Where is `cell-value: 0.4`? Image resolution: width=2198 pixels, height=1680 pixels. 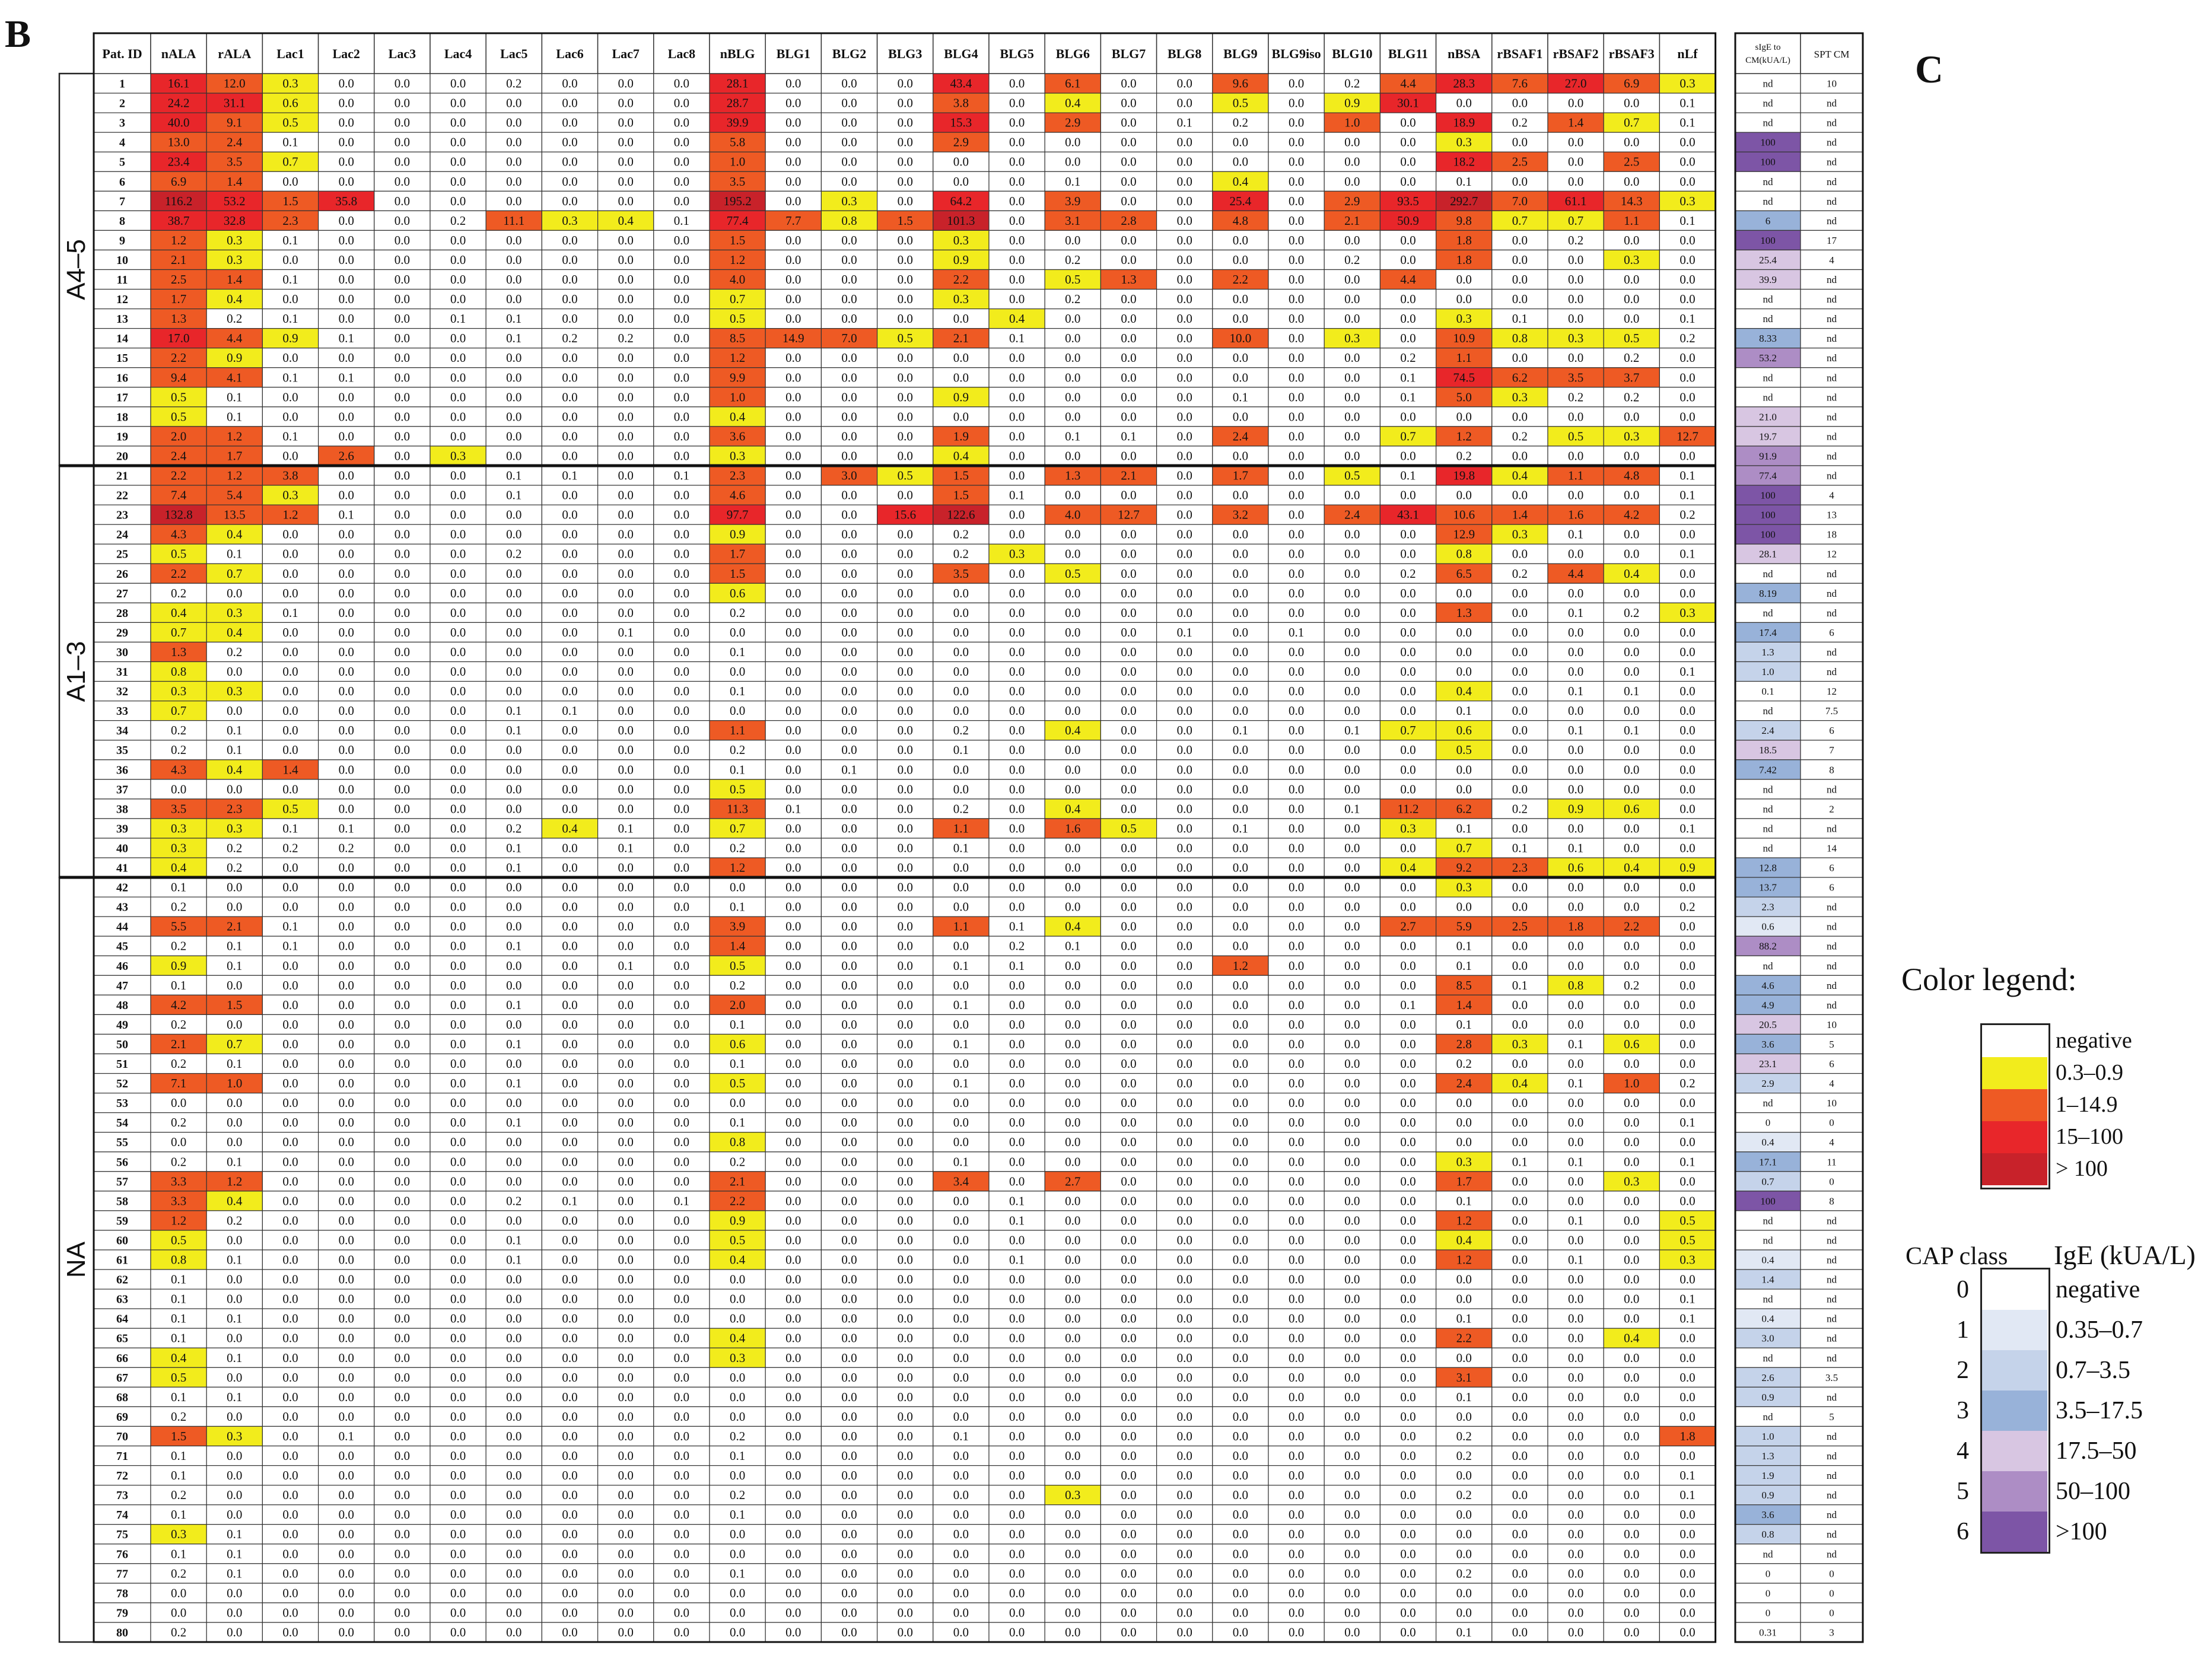 cell-value: 0.4 is located at coordinates (1632, 574).